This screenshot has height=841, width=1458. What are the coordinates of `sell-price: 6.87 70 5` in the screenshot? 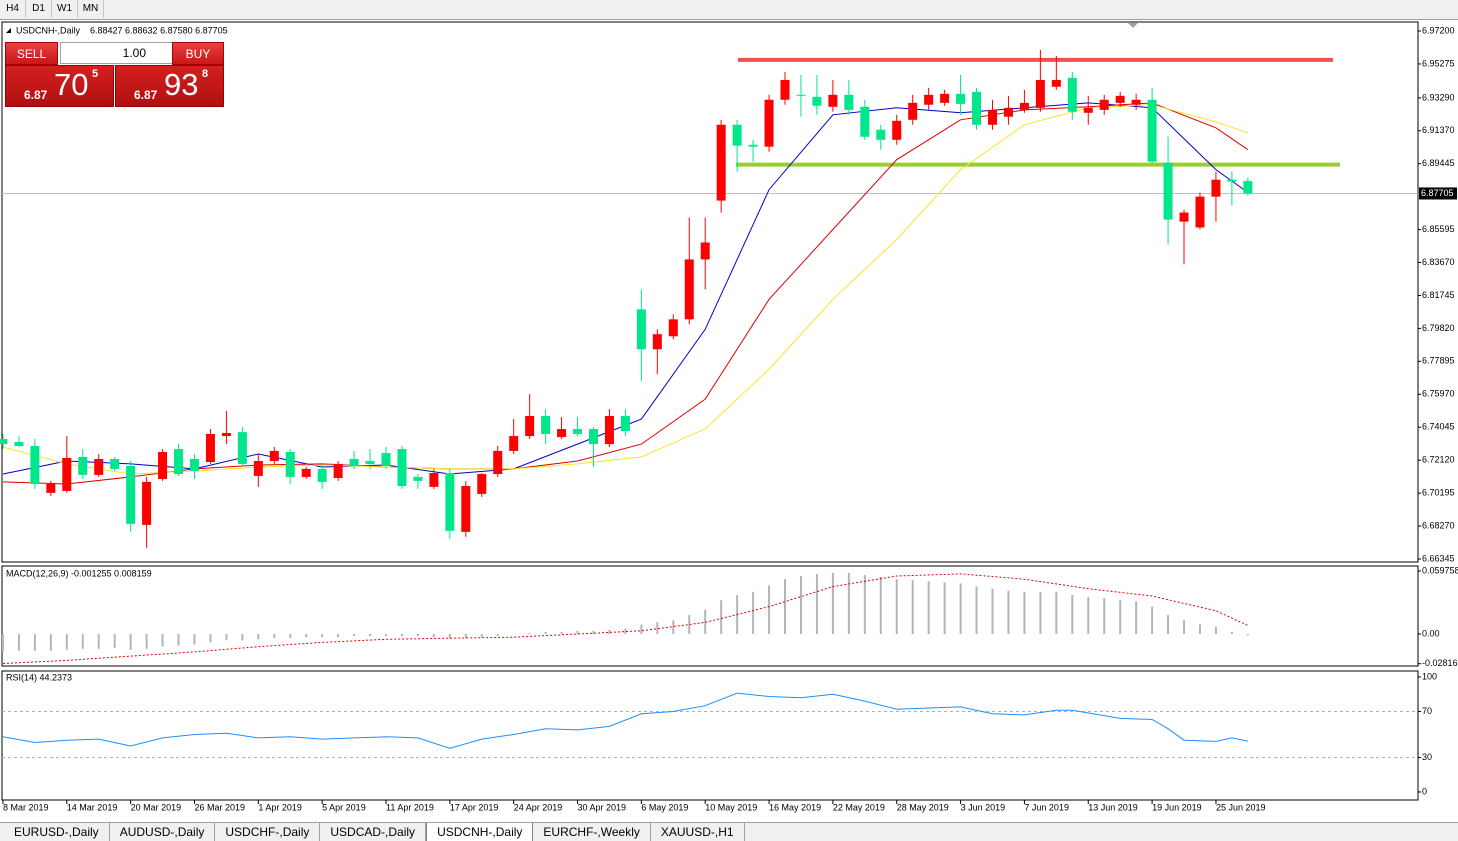 It's located at (59, 86).